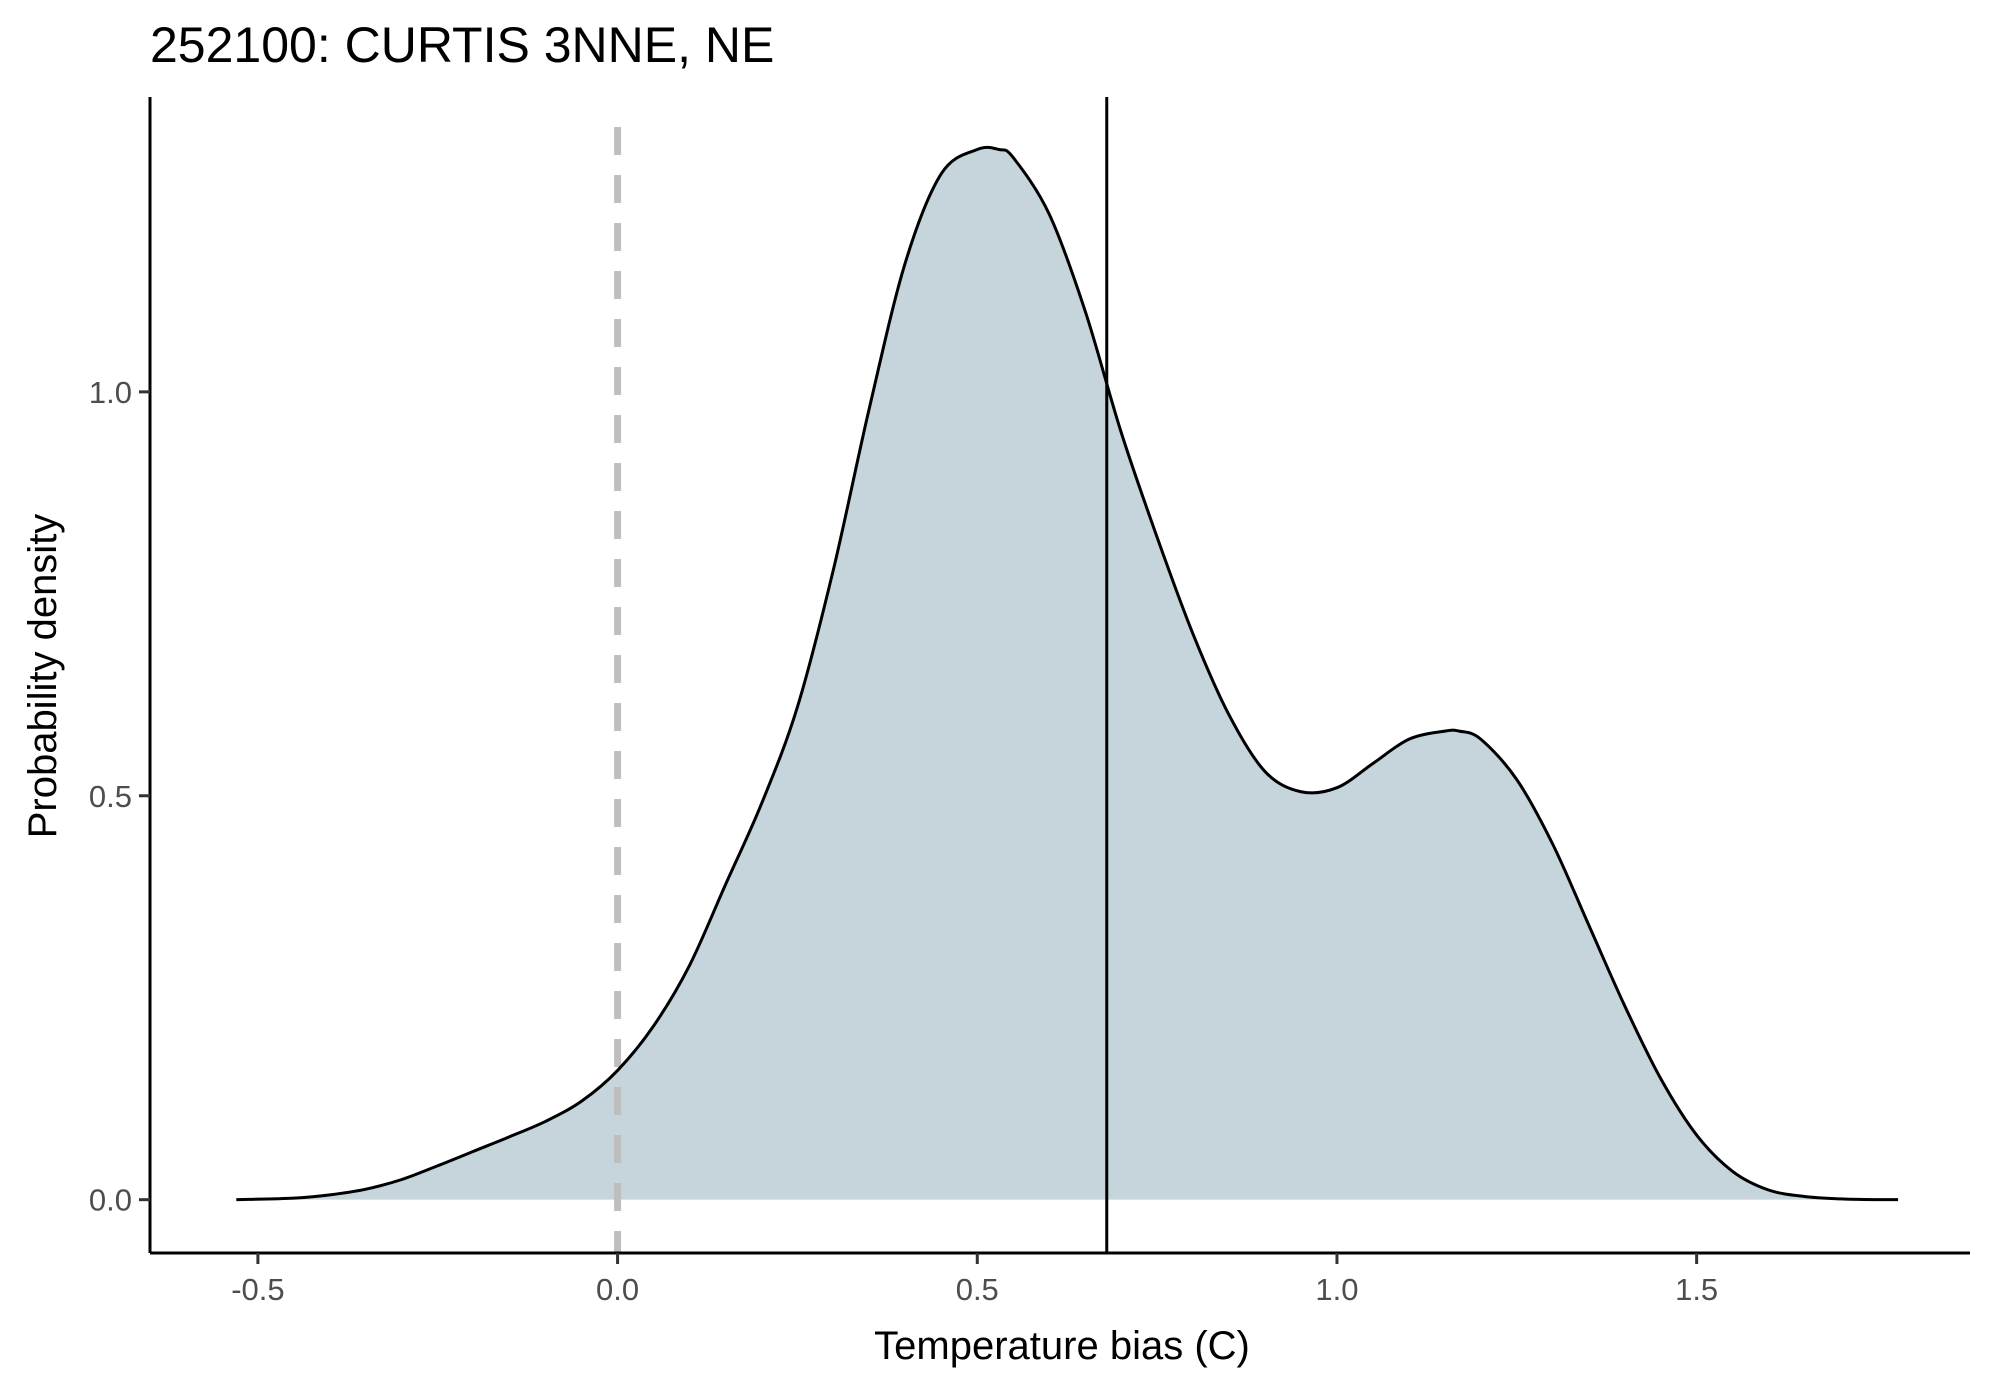 This screenshot has width=1990, height=1384. Describe the element at coordinates (43, 676) in the screenshot. I see `y-axis-title: Probability density` at that location.